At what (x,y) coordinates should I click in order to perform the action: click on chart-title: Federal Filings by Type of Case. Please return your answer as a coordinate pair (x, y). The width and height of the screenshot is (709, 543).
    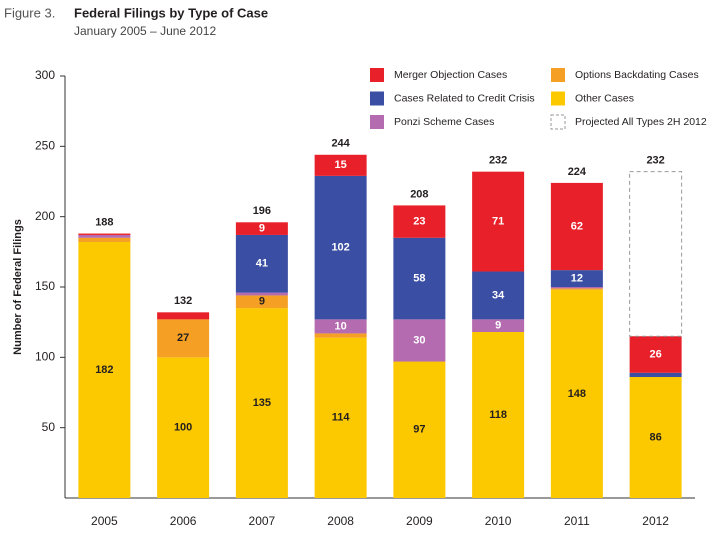
    Looking at the image, I should click on (171, 12).